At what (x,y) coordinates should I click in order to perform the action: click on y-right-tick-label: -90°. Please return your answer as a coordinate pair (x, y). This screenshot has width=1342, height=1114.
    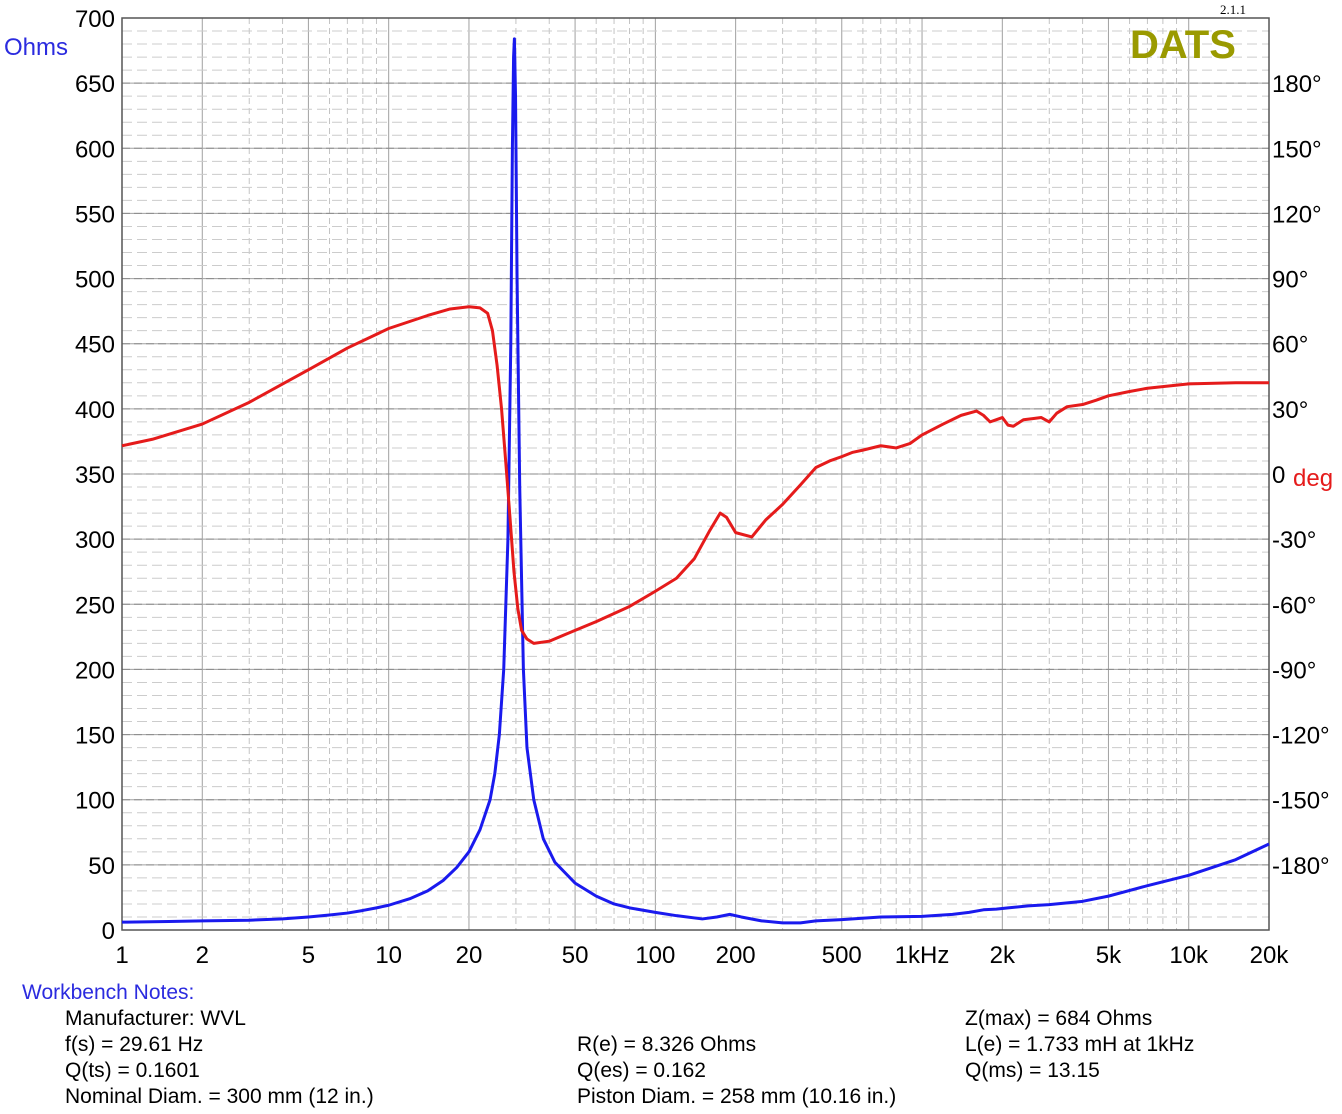
    Looking at the image, I should click on (1294, 670).